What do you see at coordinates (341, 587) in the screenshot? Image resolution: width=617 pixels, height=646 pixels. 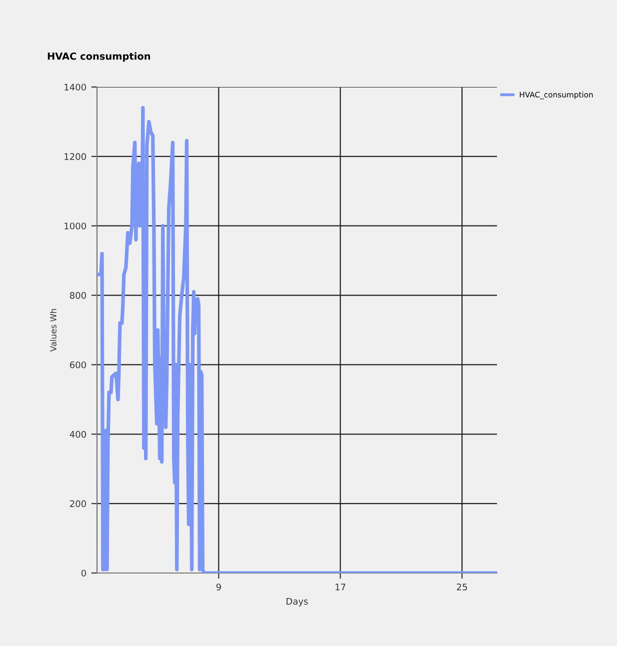 I see `x-tick-label: 17` at bounding box center [341, 587].